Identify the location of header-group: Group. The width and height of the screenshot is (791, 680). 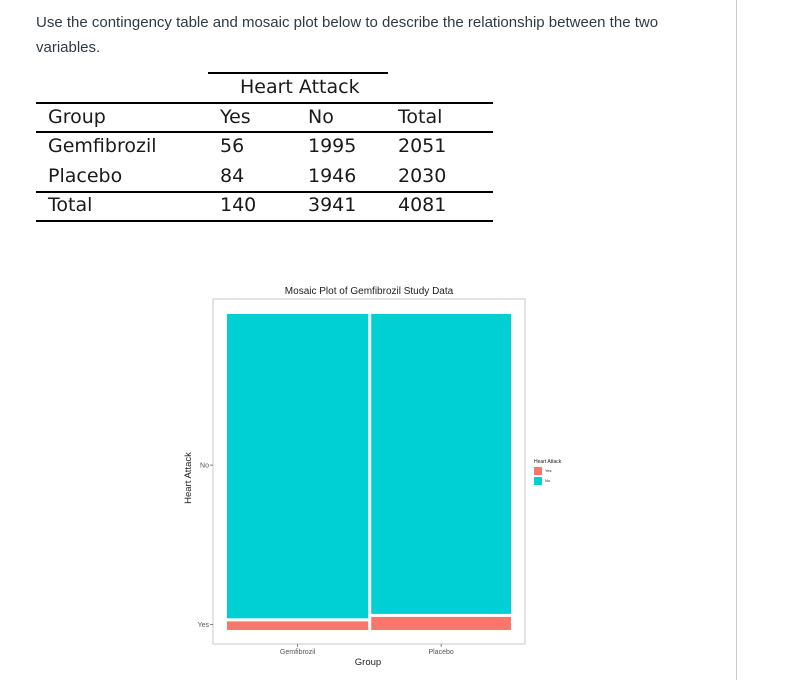
(77, 117).